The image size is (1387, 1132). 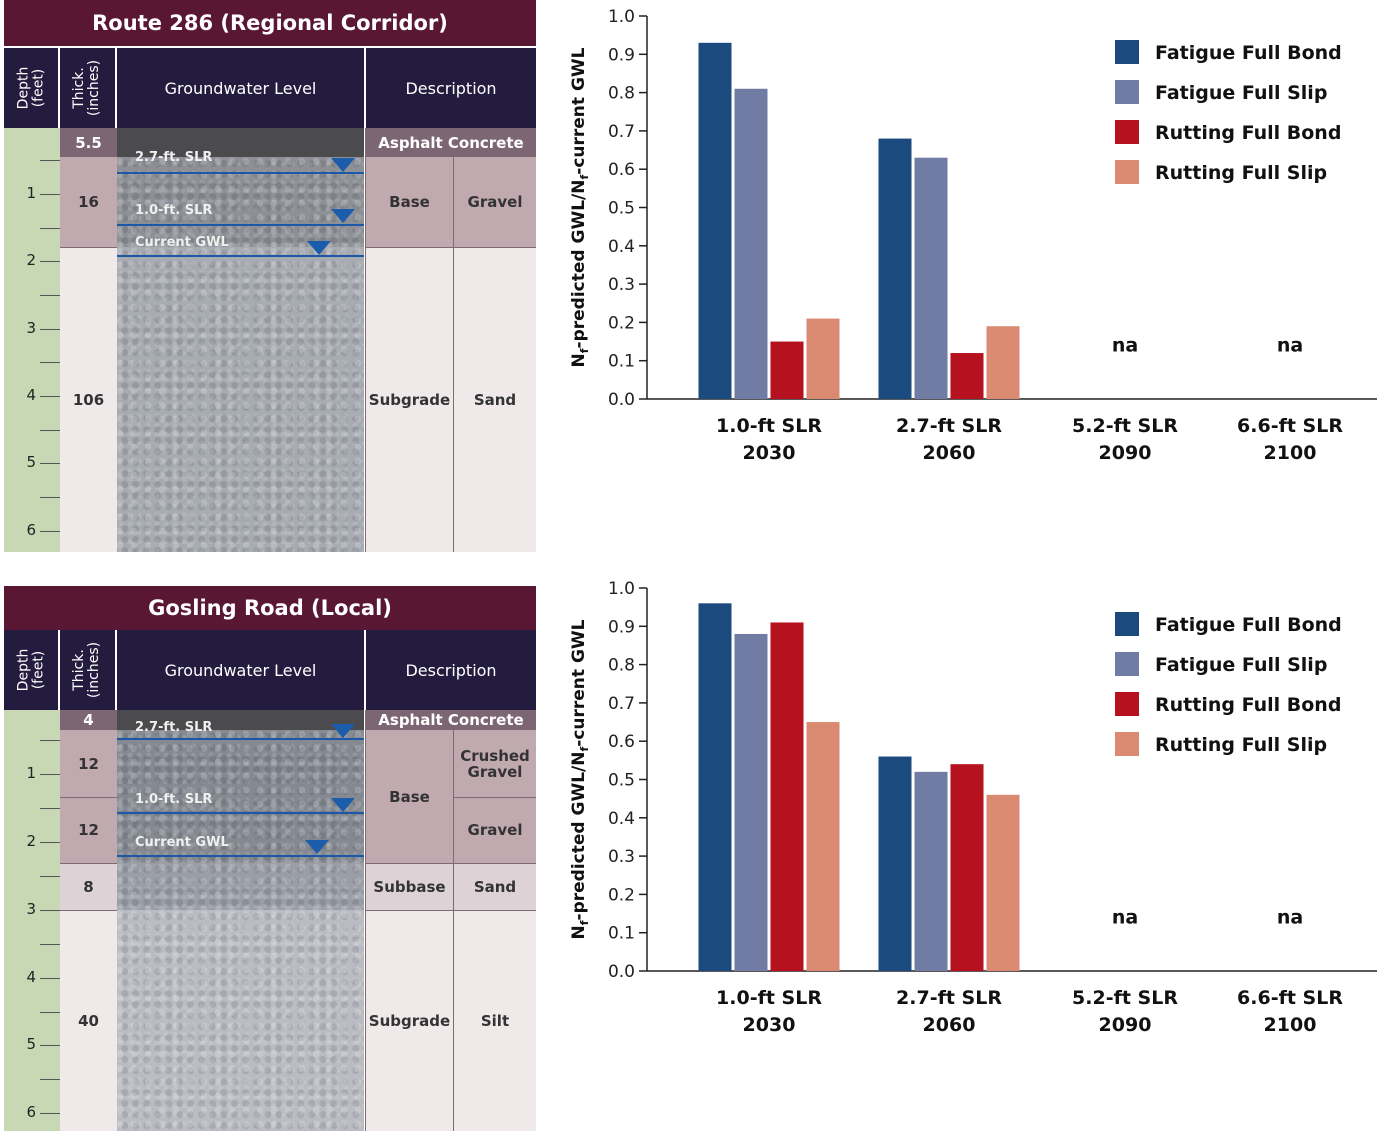 What do you see at coordinates (931, 278) in the screenshot?
I see `bar-fatigue-full-slip` at bounding box center [931, 278].